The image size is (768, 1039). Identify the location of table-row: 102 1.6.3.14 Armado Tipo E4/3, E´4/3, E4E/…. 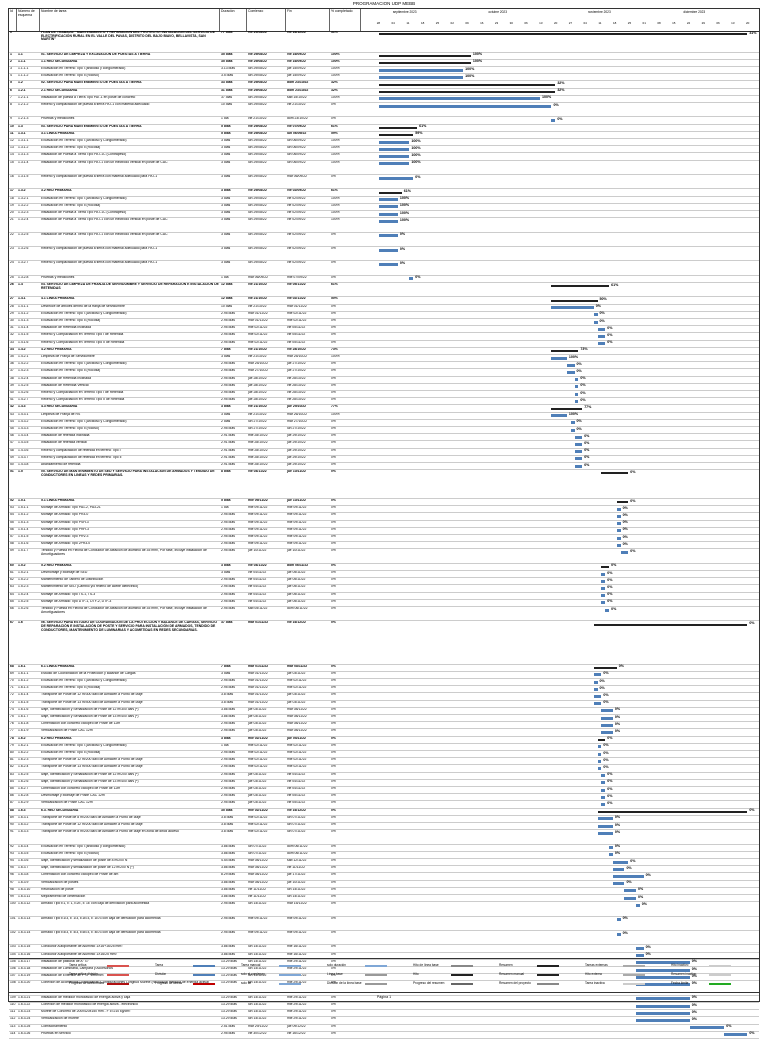
(384, 938).